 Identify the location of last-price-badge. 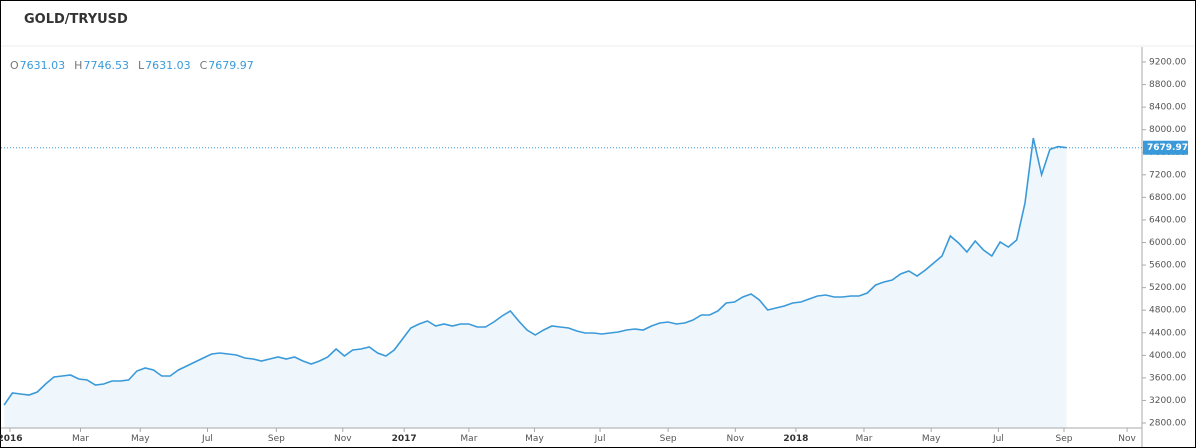
(1165, 147).